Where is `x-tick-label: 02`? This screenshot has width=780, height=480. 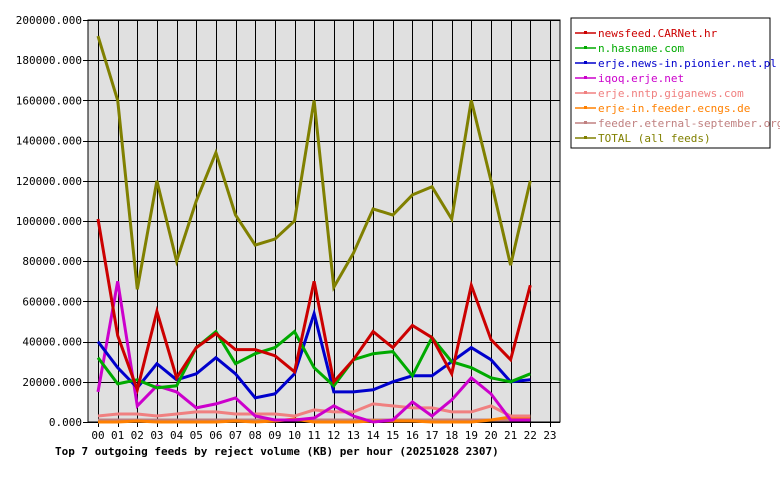 x-tick-label: 02 is located at coordinates (137, 435).